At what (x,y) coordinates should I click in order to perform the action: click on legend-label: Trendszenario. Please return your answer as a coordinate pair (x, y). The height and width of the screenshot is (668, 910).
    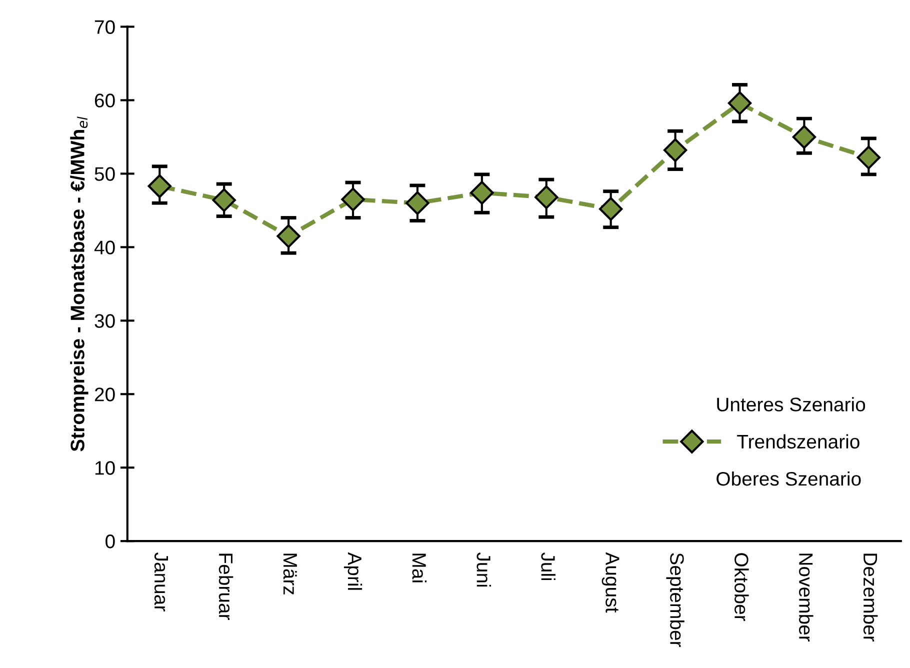
    Looking at the image, I should click on (798, 441).